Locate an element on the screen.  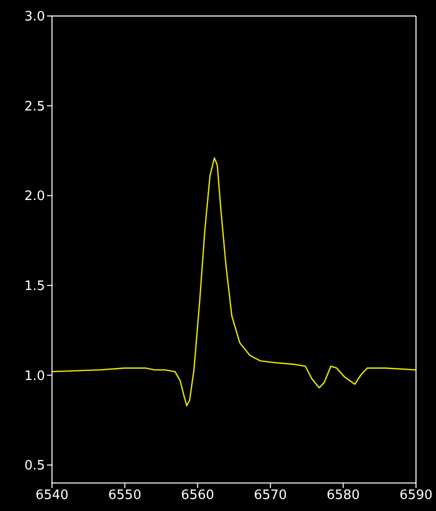
x-tick-label: 6560 is located at coordinates (197, 496).